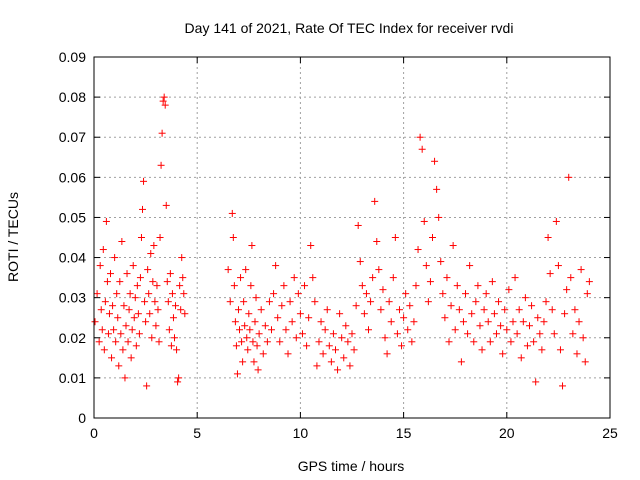 The width and height of the screenshot is (640, 480). I want to click on x-tick-label: 5, so click(197, 433).